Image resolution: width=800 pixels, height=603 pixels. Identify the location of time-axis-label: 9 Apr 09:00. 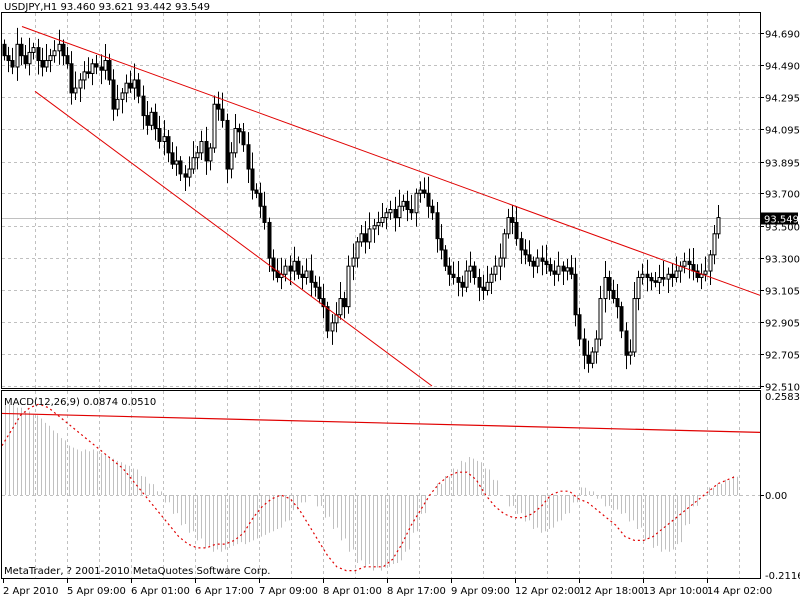
(480, 591).